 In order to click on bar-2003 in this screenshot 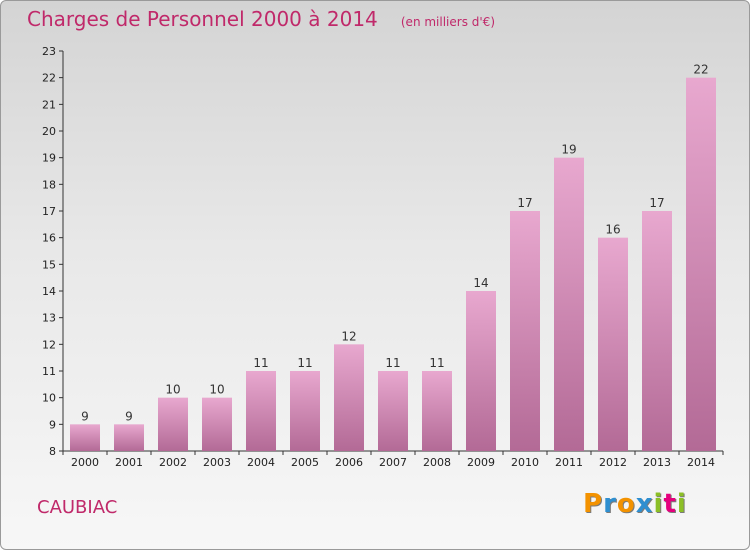, I will do `click(217, 424)`.